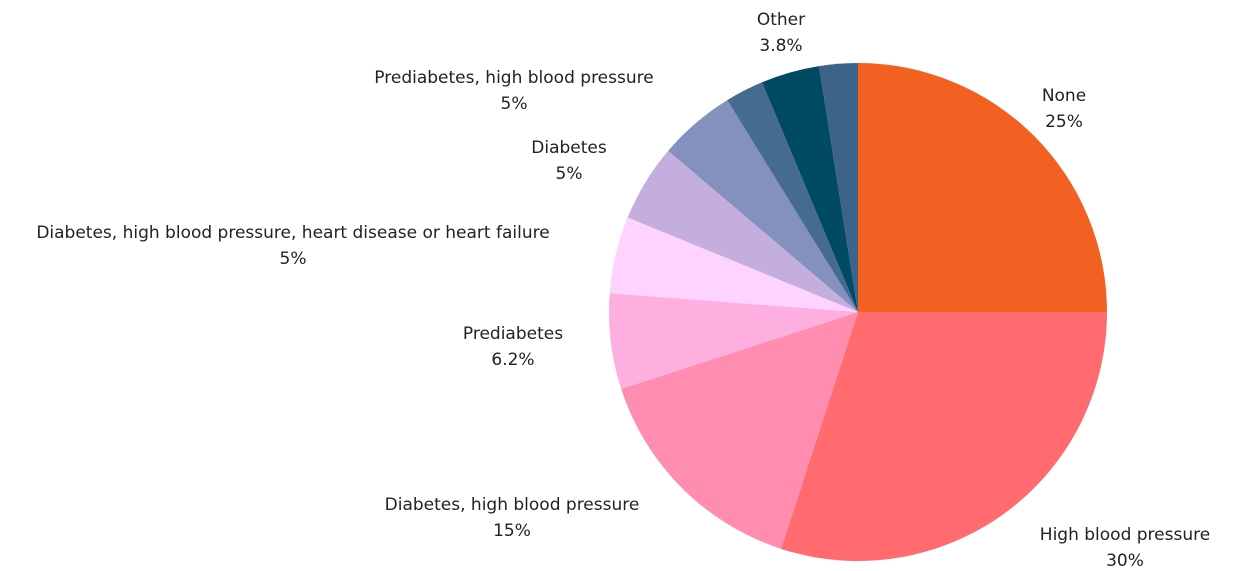 The image size is (1241, 571). What do you see at coordinates (512, 360) in the screenshot?
I see `value-label: 6.2%` at bounding box center [512, 360].